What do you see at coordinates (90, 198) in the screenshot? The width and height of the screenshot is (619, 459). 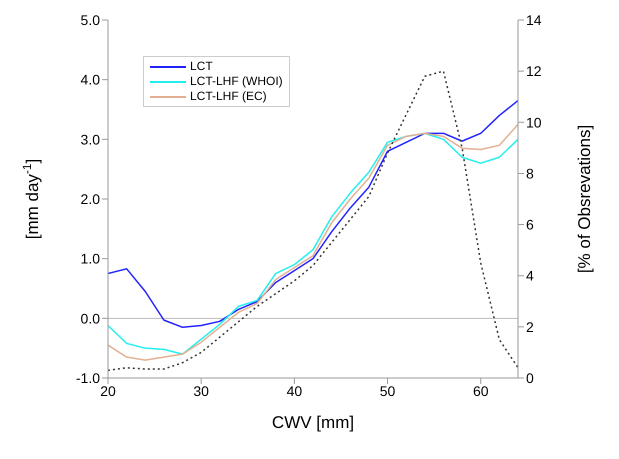 I see `y-tick-label: 2.0` at bounding box center [90, 198].